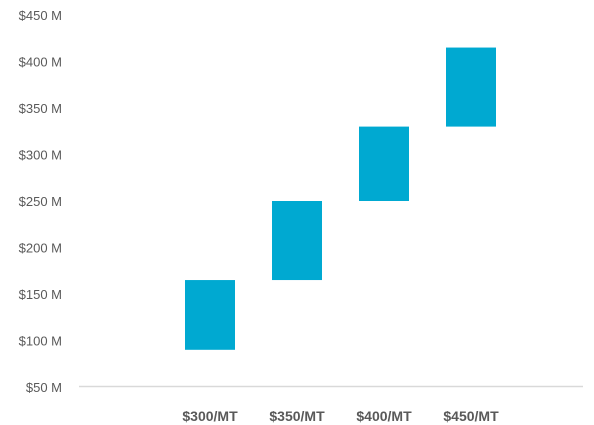  Describe the element at coordinates (384, 416) in the screenshot. I see `x-tick-label: $400/MT` at that location.